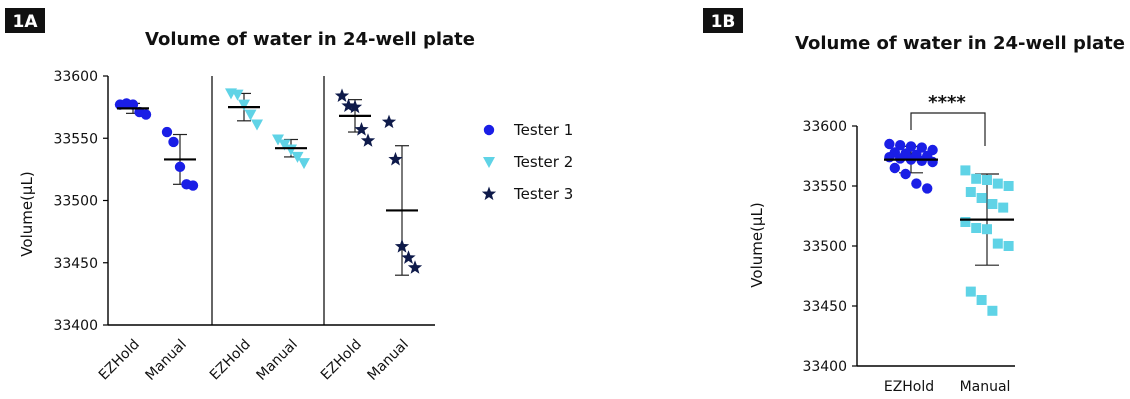 The height and width of the screenshot is (399, 1130). Describe the element at coordinates (824, 367) in the screenshot. I see `y-tick-label-1b: 33400` at that location.